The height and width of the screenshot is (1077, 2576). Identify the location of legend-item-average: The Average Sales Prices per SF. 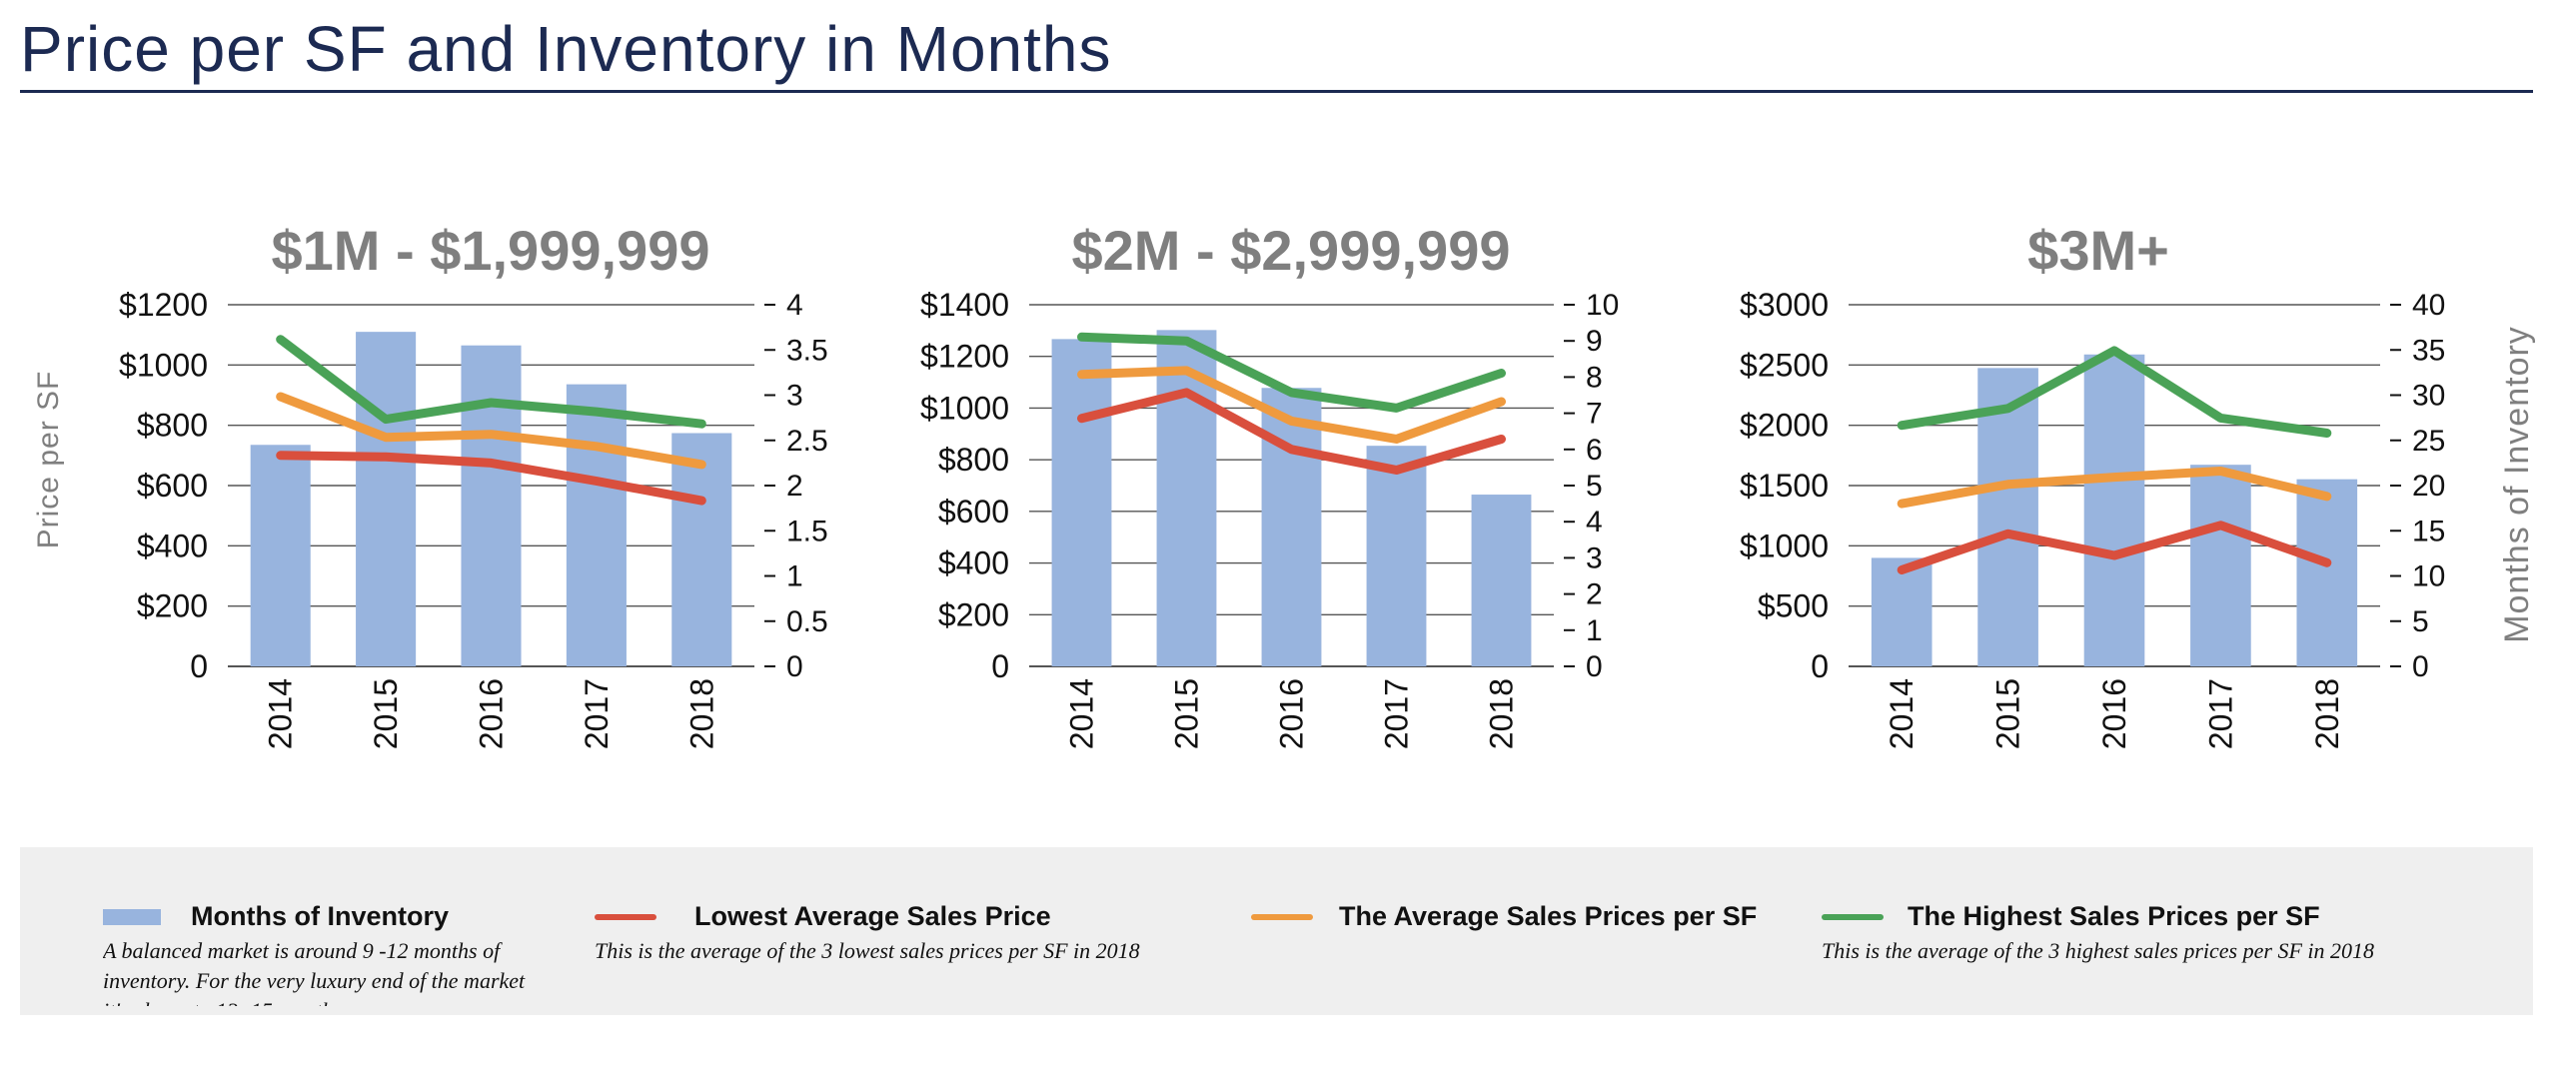
(1504, 916).